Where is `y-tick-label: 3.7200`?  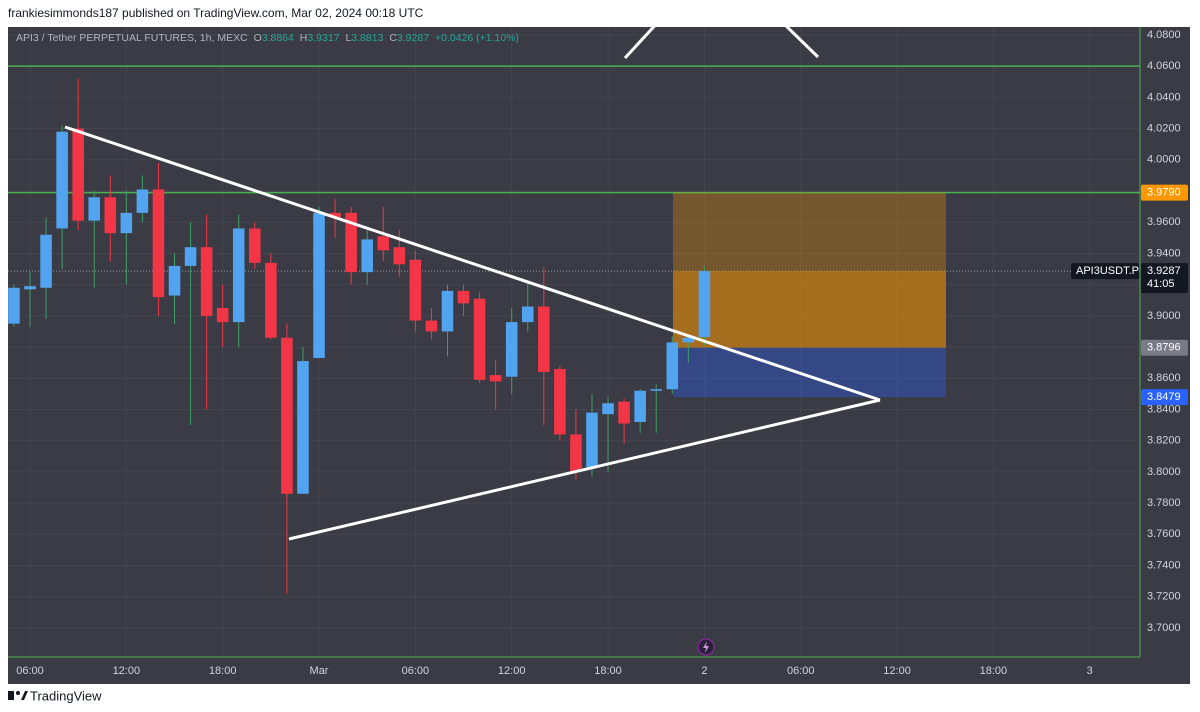
y-tick-label: 3.7200 is located at coordinates (1164, 597).